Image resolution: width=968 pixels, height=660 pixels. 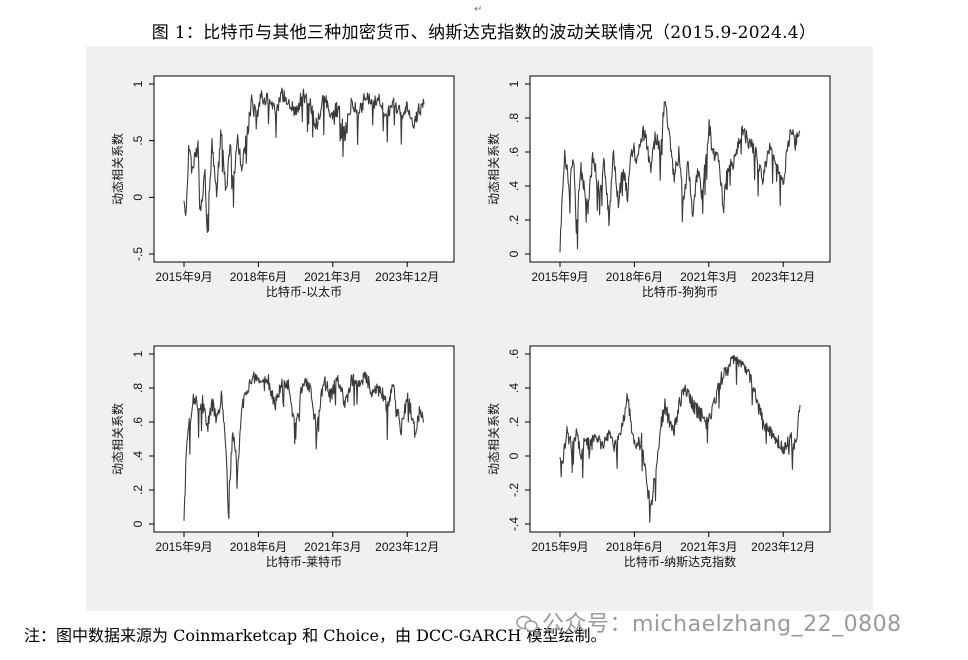 What do you see at coordinates (514, 490) in the screenshot?
I see `y-tick-label: -.2` at bounding box center [514, 490].